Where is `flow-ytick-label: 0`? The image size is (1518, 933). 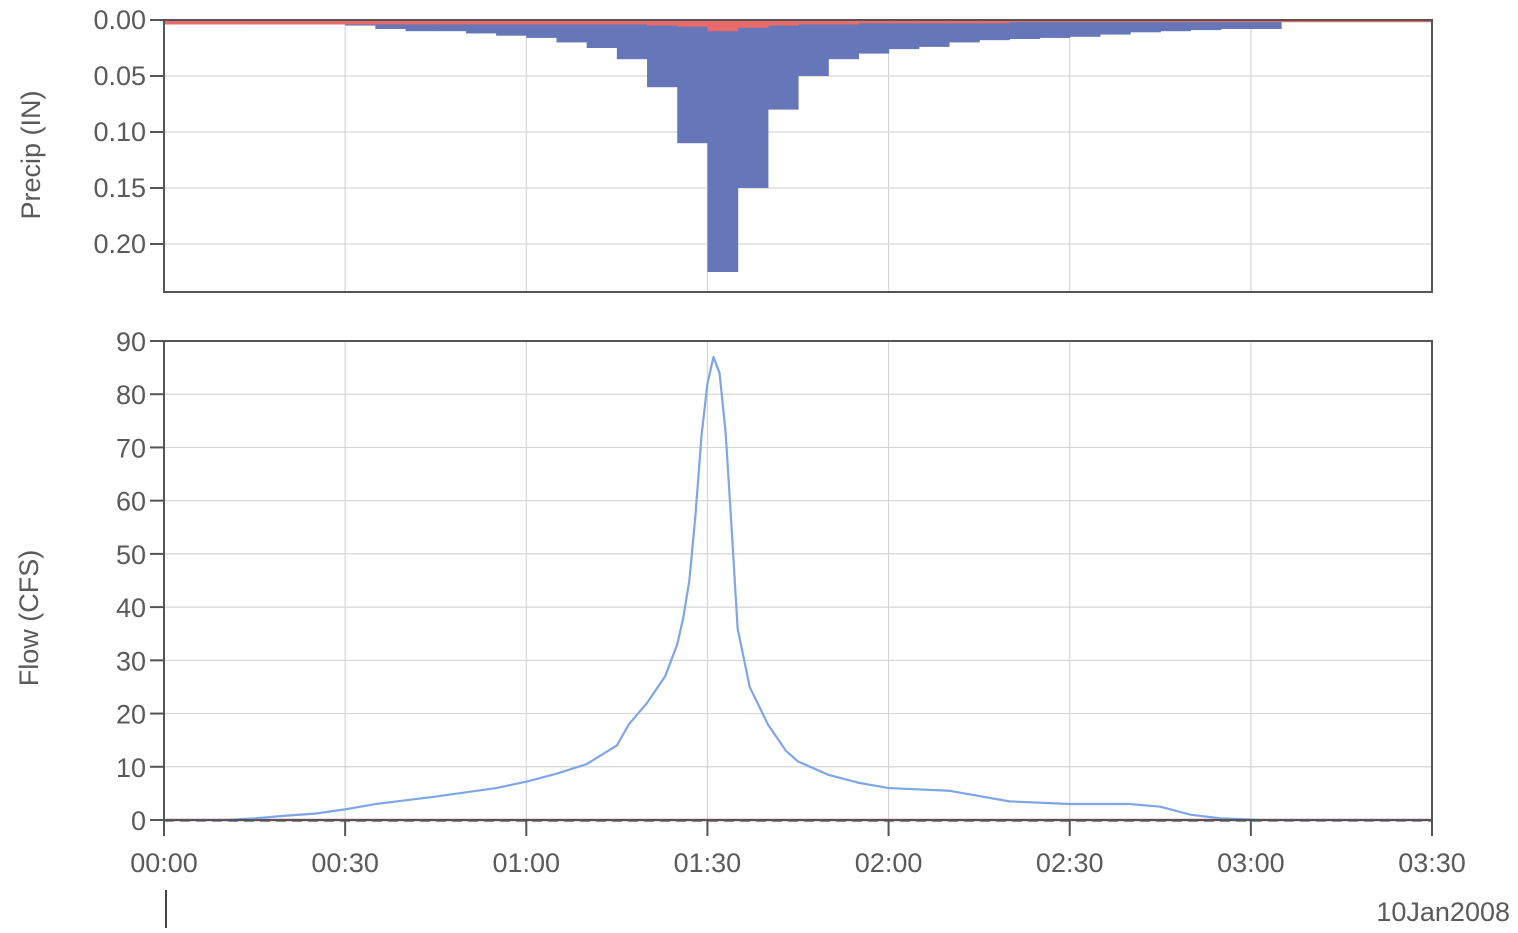
flow-ytick-label: 0 is located at coordinates (138, 821).